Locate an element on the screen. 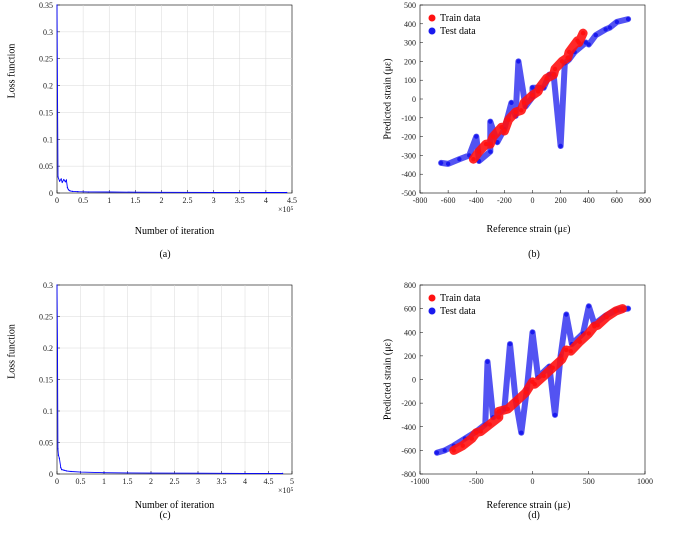 The width and height of the screenshot is (685, 534). y-tick-label: -200 is located at coordinates (408, 403).